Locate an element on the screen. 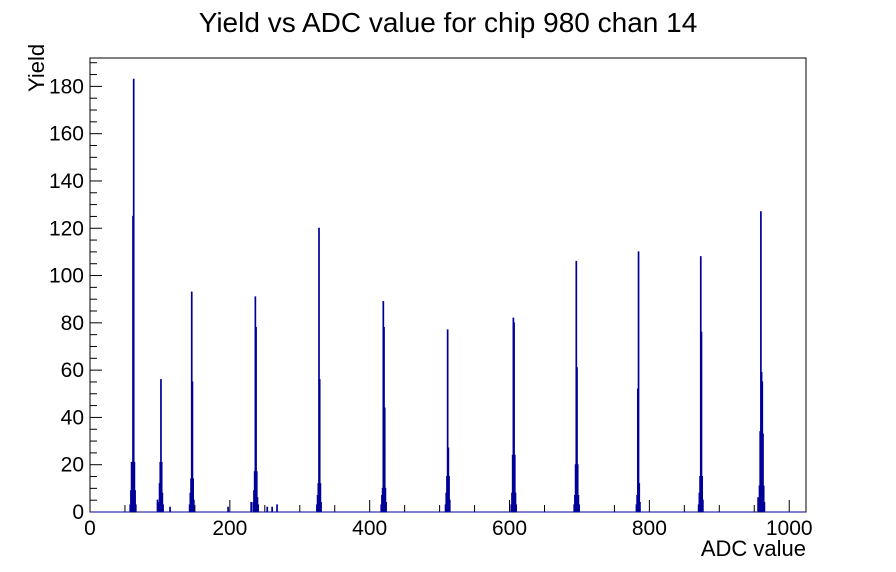 The width and height of the screenshot is (896, 572). y-axis-tick-label: 80 is located at coordinates (72, 323).